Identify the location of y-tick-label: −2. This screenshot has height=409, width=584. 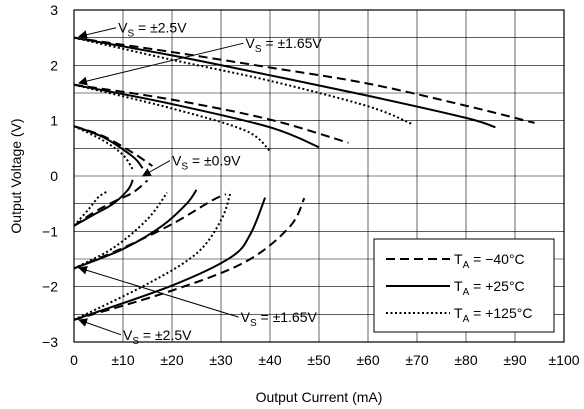
(50, 287).